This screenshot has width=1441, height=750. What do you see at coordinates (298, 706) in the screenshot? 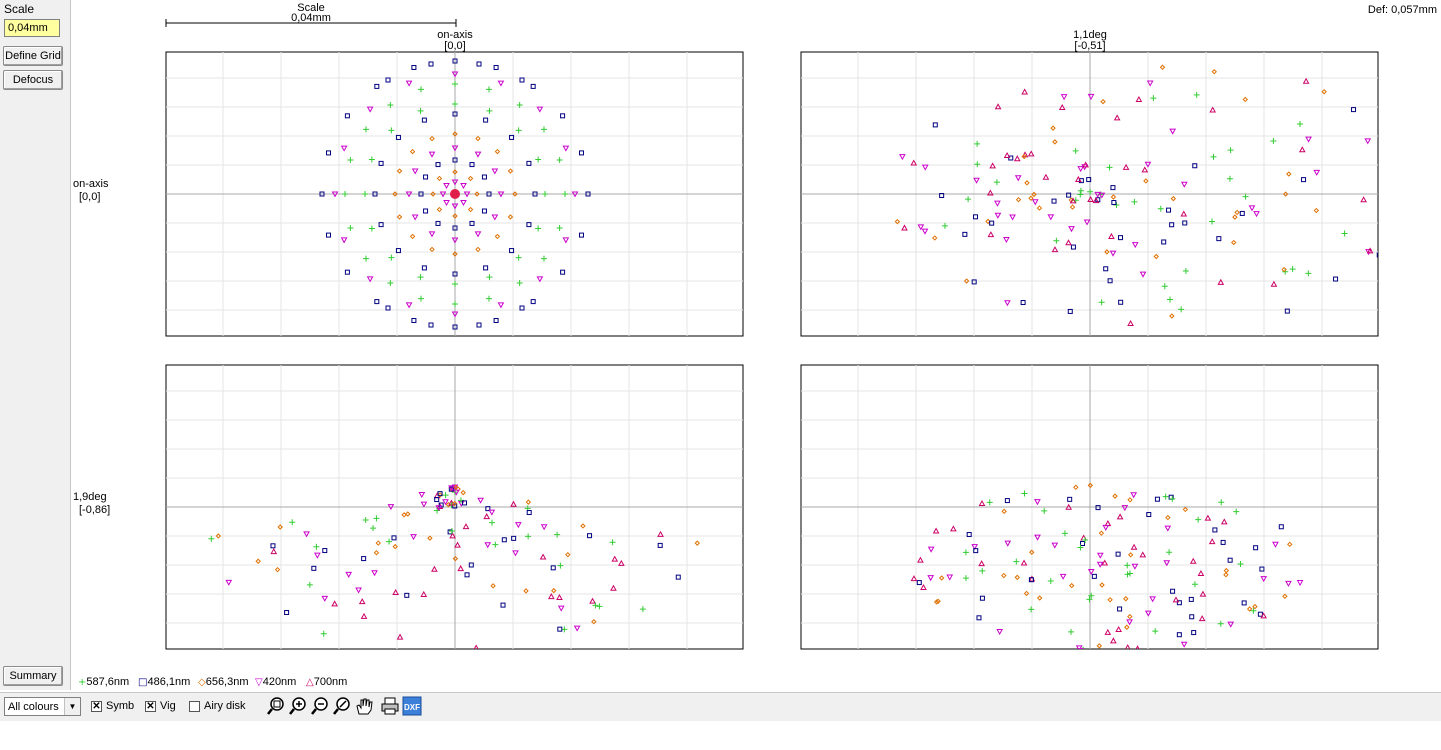
I see `zoom-in-icon` at bounding box center [298, 706].